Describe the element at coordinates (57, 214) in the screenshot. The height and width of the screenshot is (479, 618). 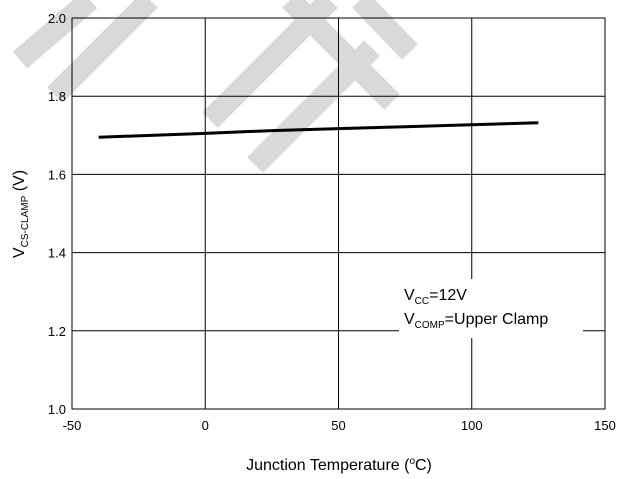
I see `y-tick-labels: 1.0 1.2 1.4 1.6 1.8 2.0` at that location.